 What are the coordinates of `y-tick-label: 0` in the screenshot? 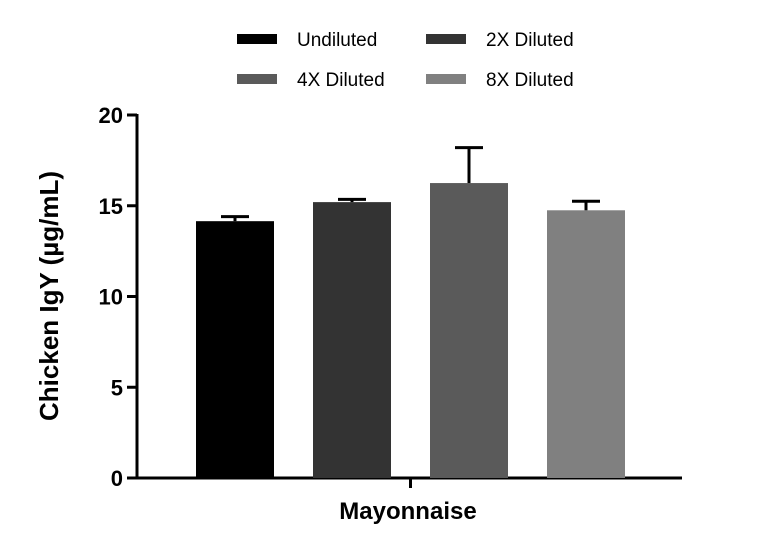 It's located at (117, 478).